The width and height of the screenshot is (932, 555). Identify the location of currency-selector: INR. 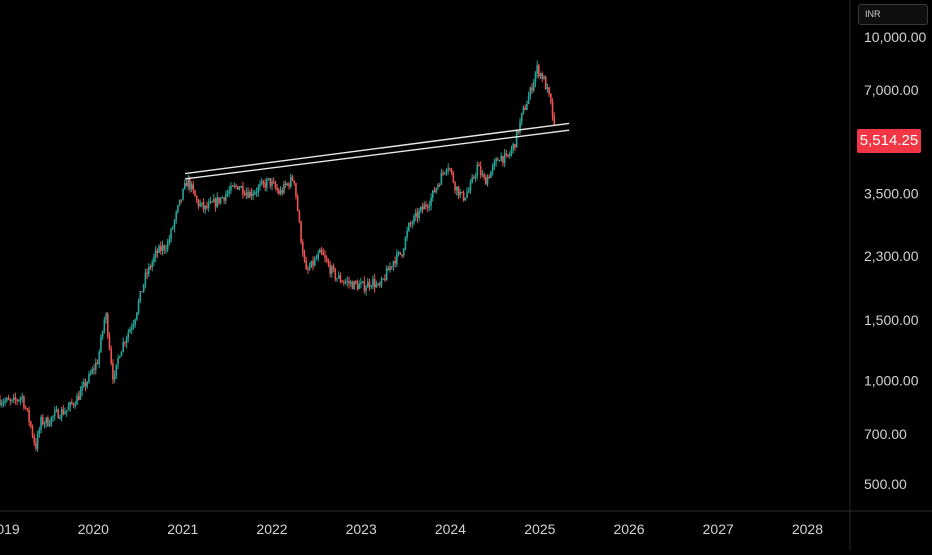
(893, 14).